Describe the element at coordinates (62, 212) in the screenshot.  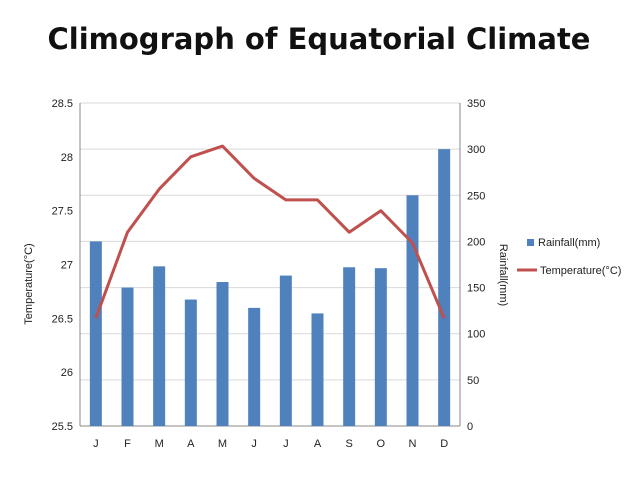
I see `left-tick-label: 27.5` at that location.